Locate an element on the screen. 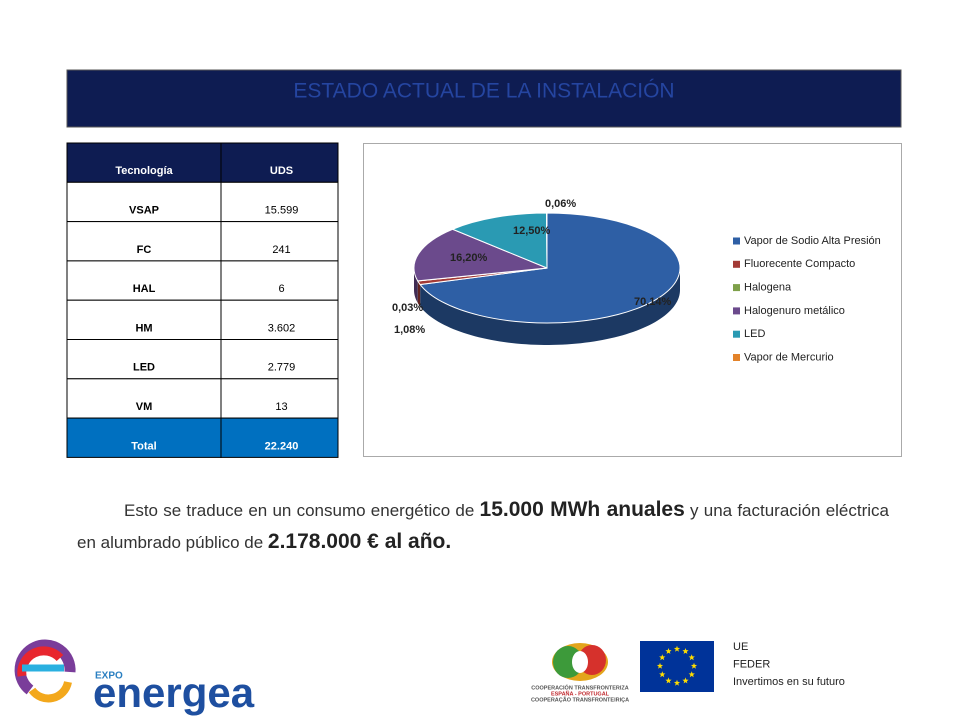  table-text: Total is located at coordinates (143, 446).